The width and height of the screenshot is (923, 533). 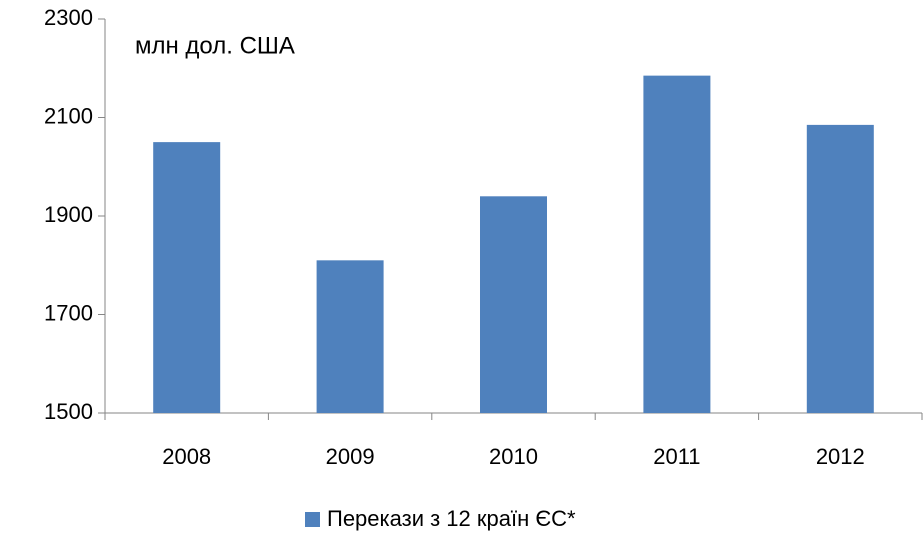 What do you see at coordinates (68, 214) in the screenshot?
I see `y-tick-label: 1900` at bounding box center [68, 214].